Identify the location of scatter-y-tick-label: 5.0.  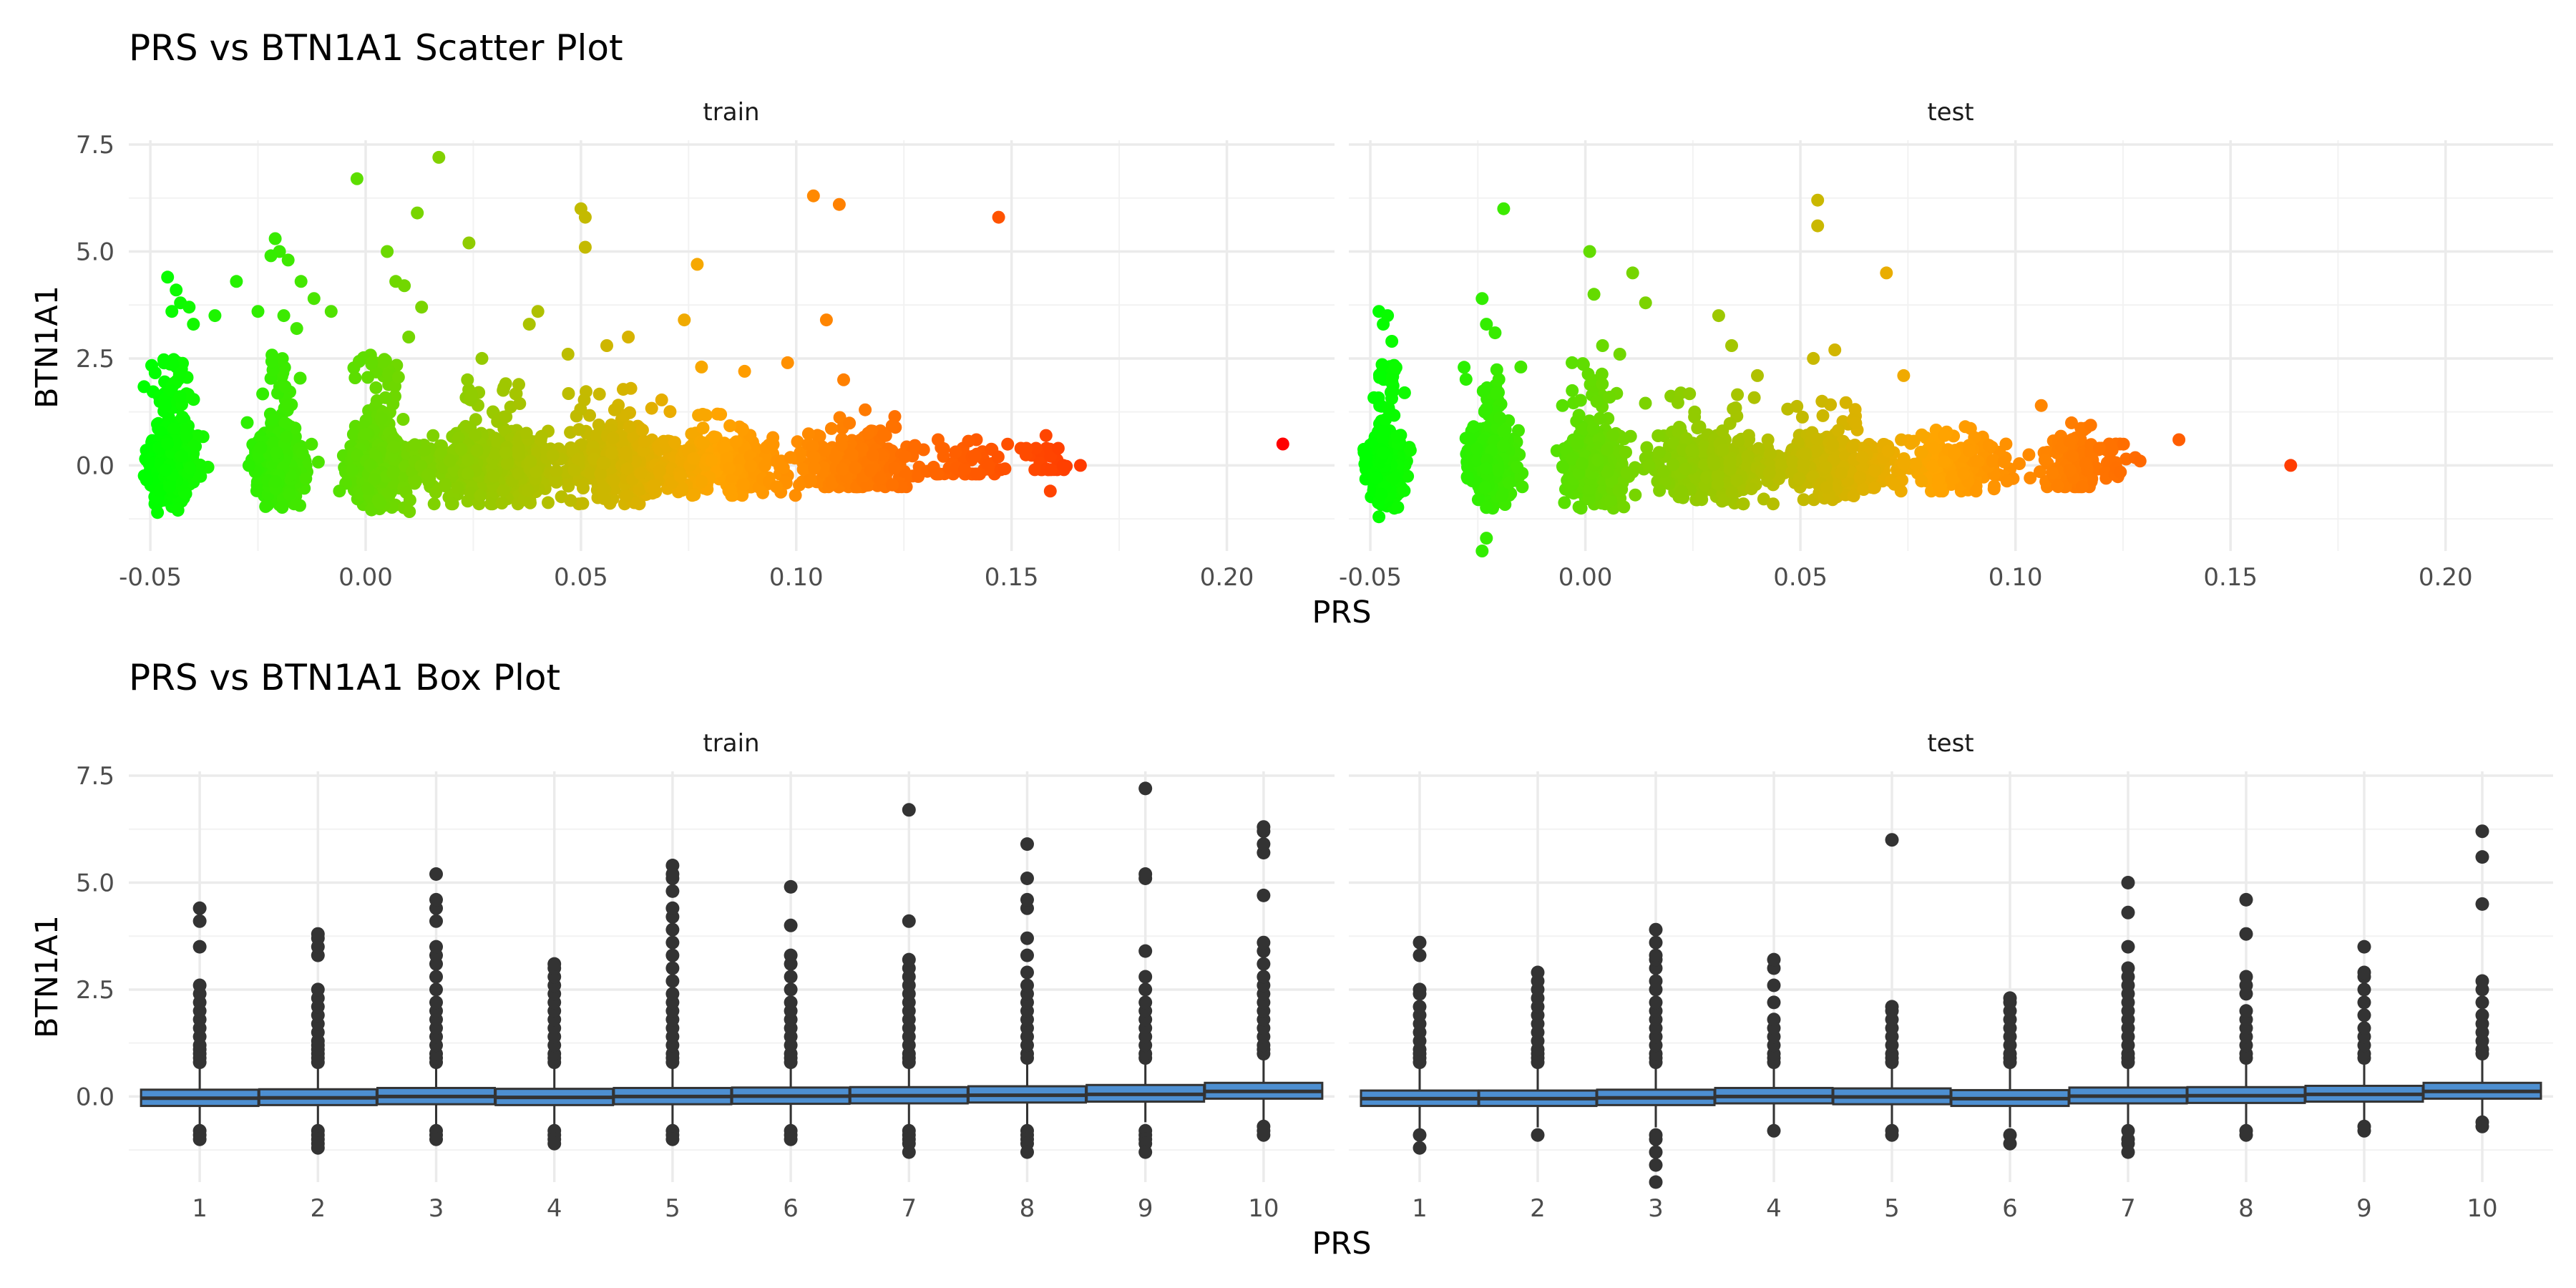
(95, 252).